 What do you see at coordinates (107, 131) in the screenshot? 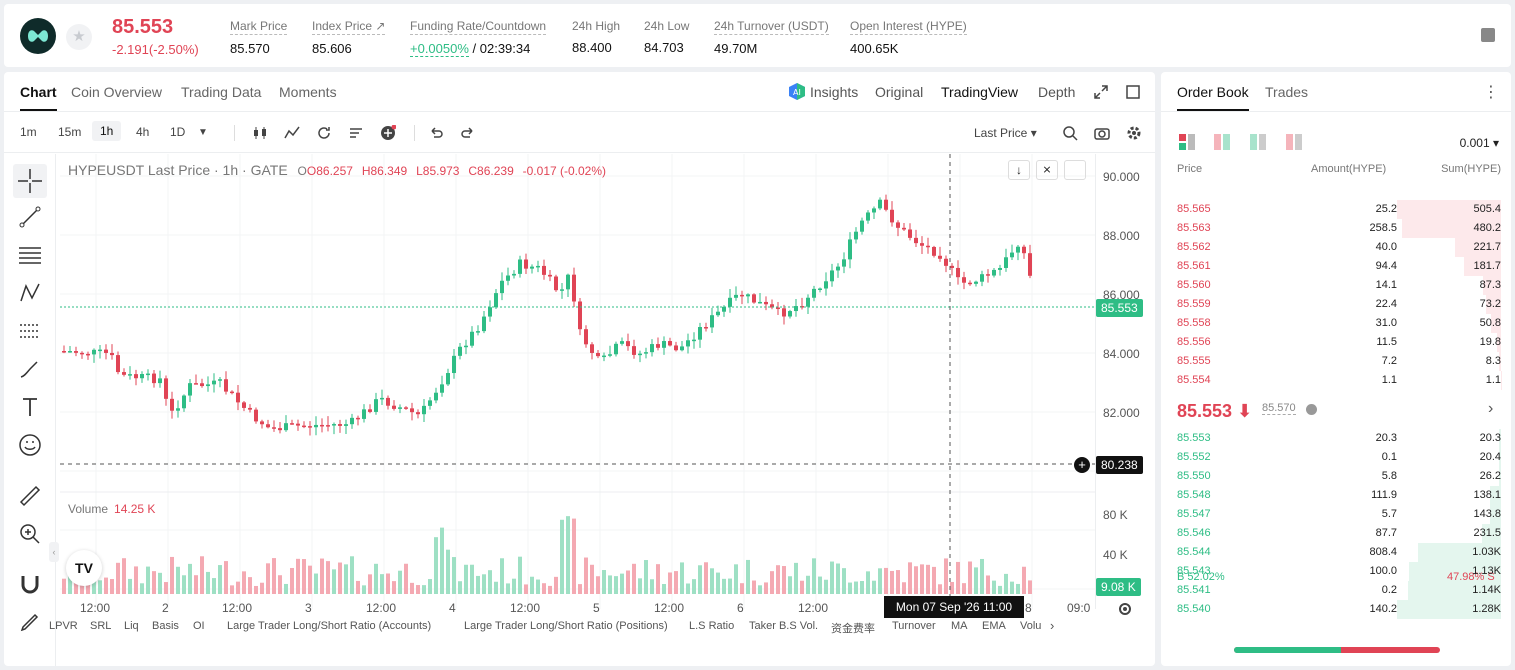
I see `timeframe-1h: 1h` at bounding box center [107, 131].